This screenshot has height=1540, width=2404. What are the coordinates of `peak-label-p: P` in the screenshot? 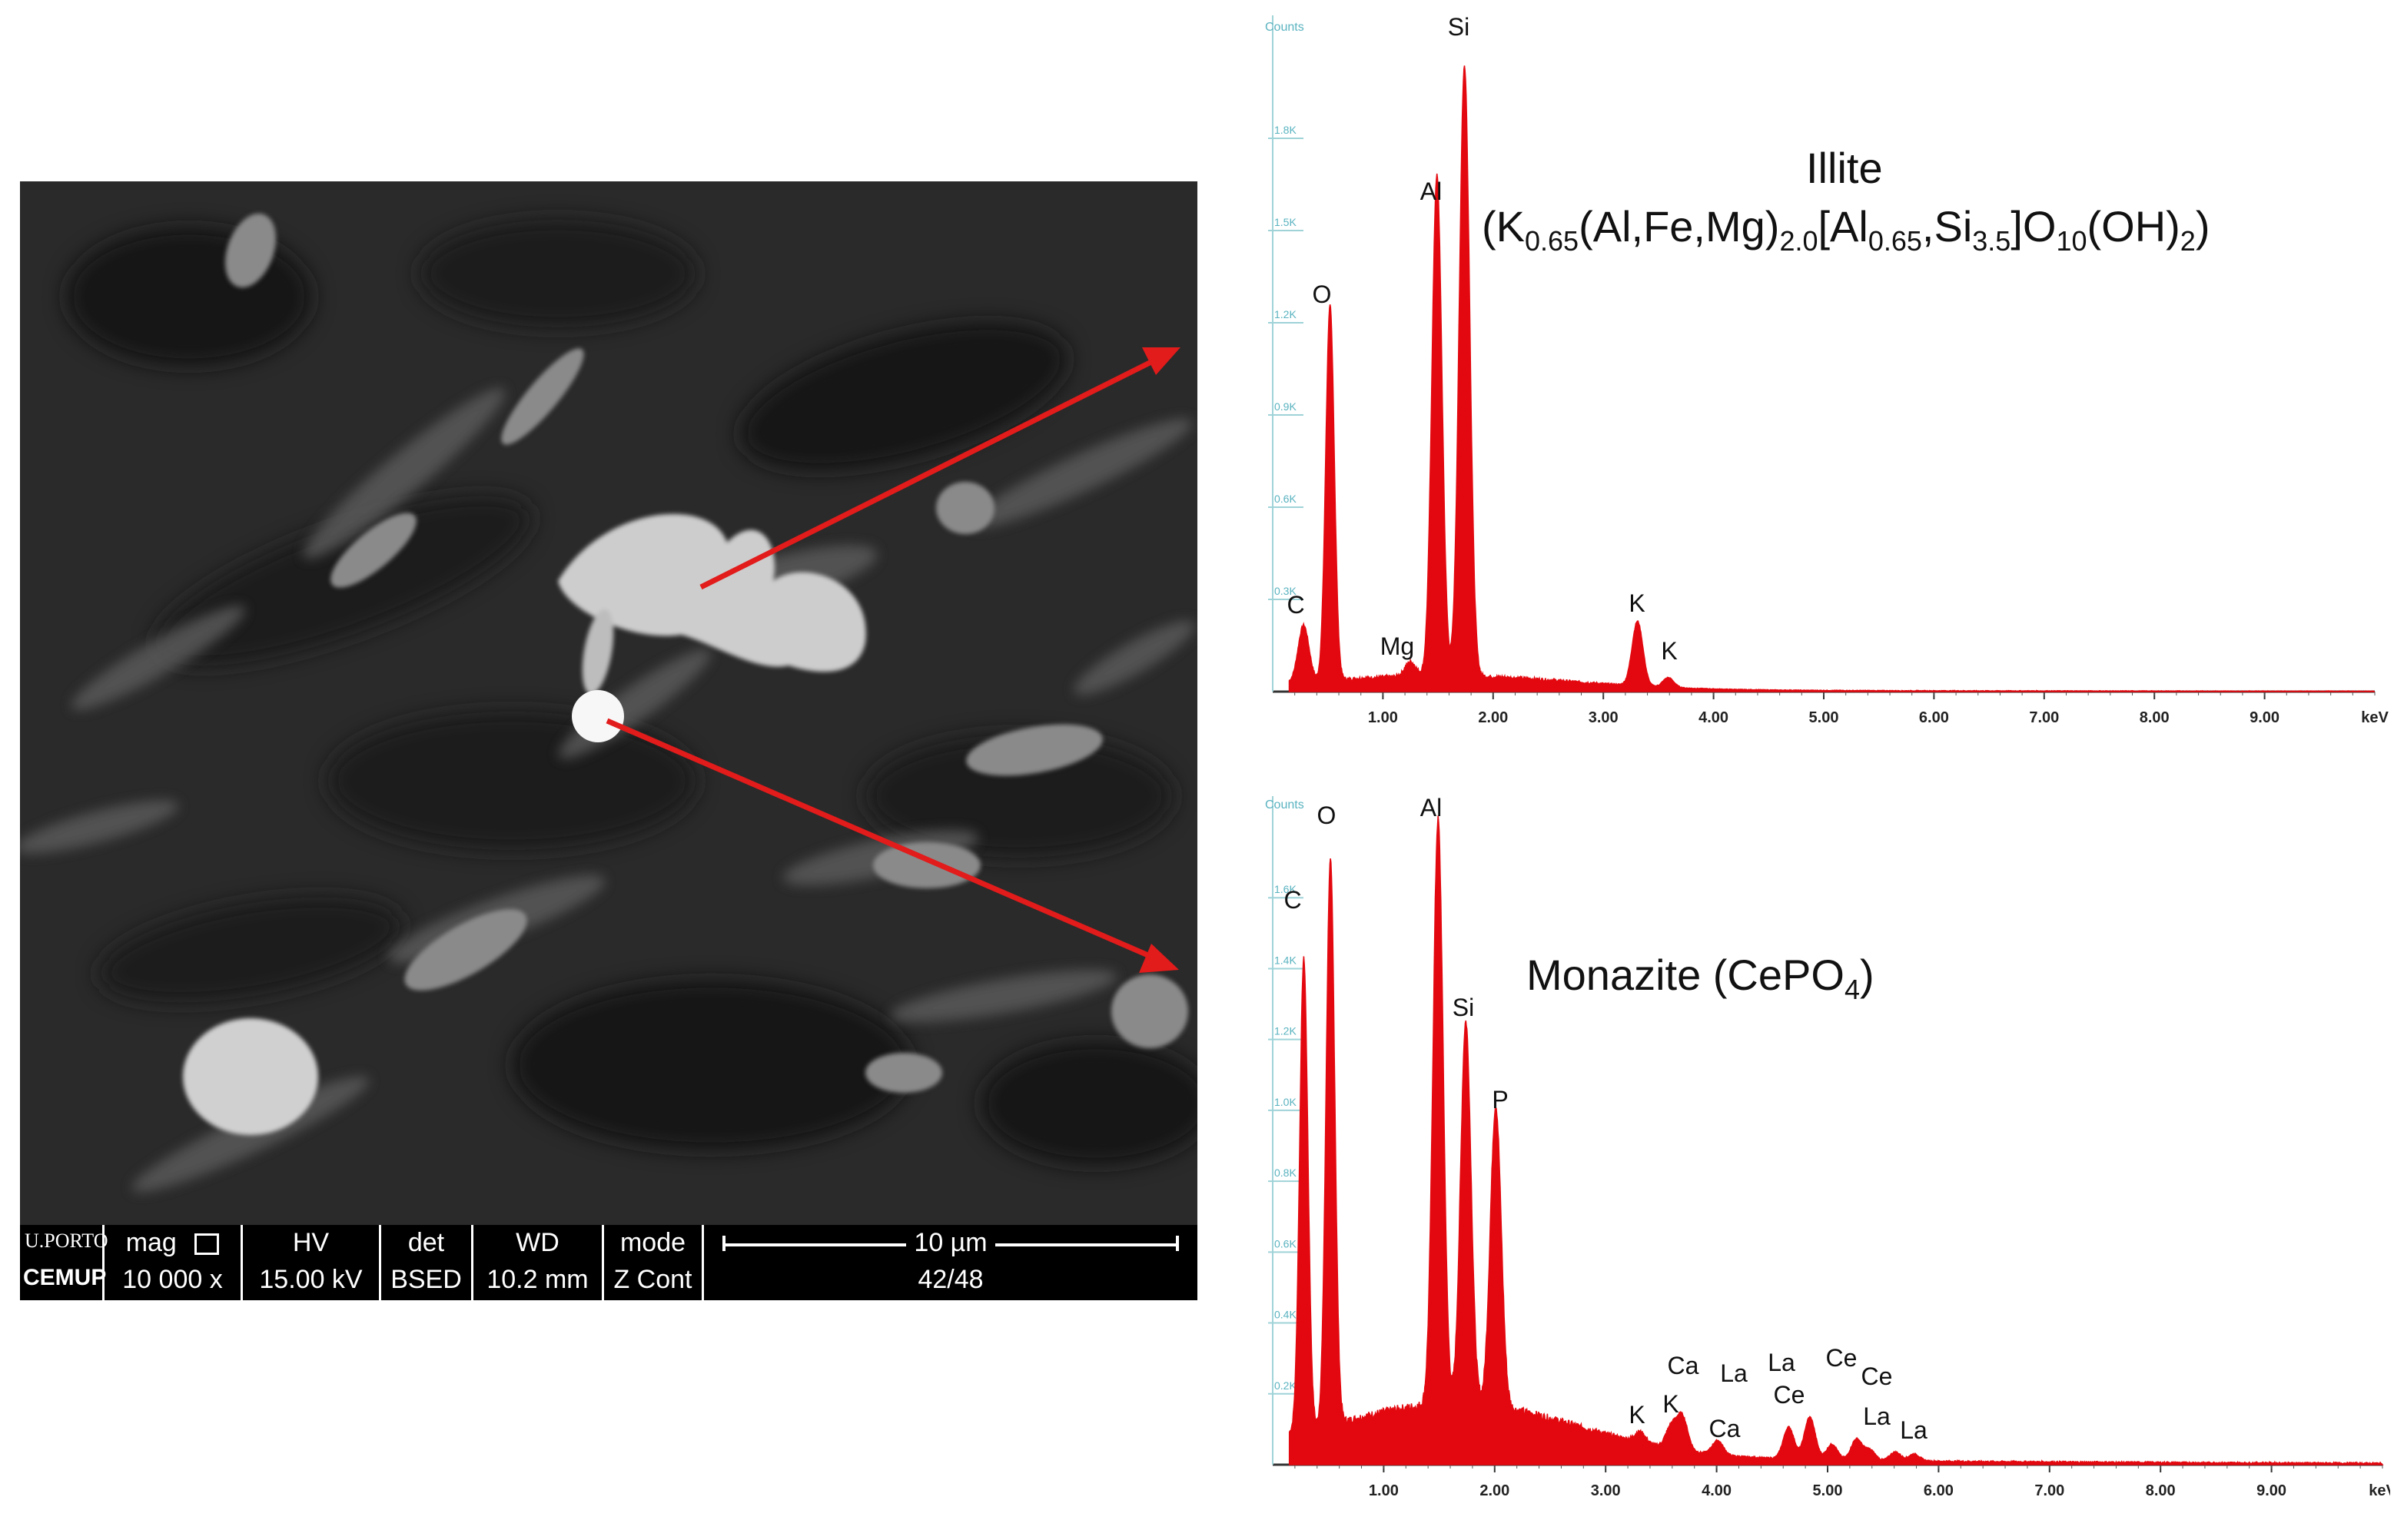 It's located at (1500, 1100).